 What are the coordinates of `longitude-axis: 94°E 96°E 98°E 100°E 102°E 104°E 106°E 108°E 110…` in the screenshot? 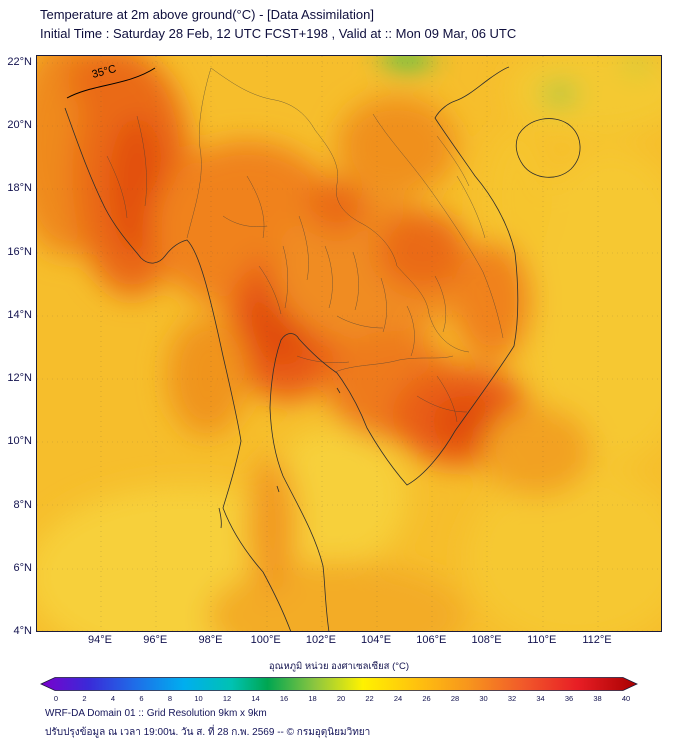 It's located at (350, 640).